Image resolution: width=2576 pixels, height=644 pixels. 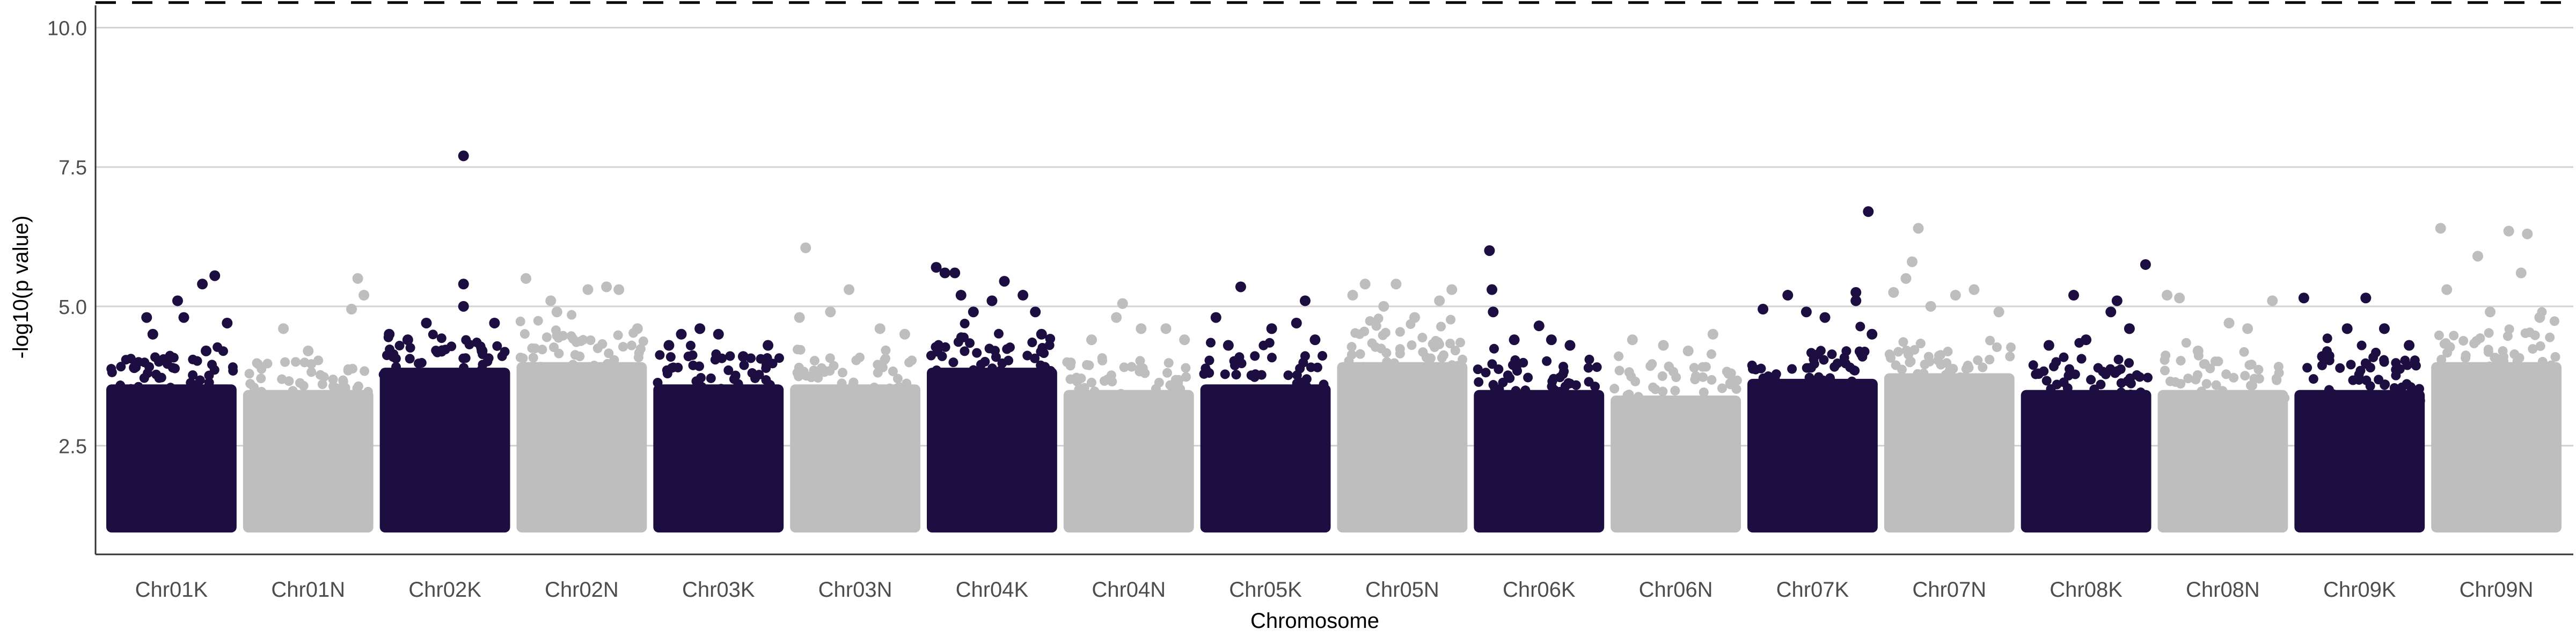 What do you see at coordinates (581, 447) in the screenshot?
I see `band-Chr02N` at bounding box center [581, 447].